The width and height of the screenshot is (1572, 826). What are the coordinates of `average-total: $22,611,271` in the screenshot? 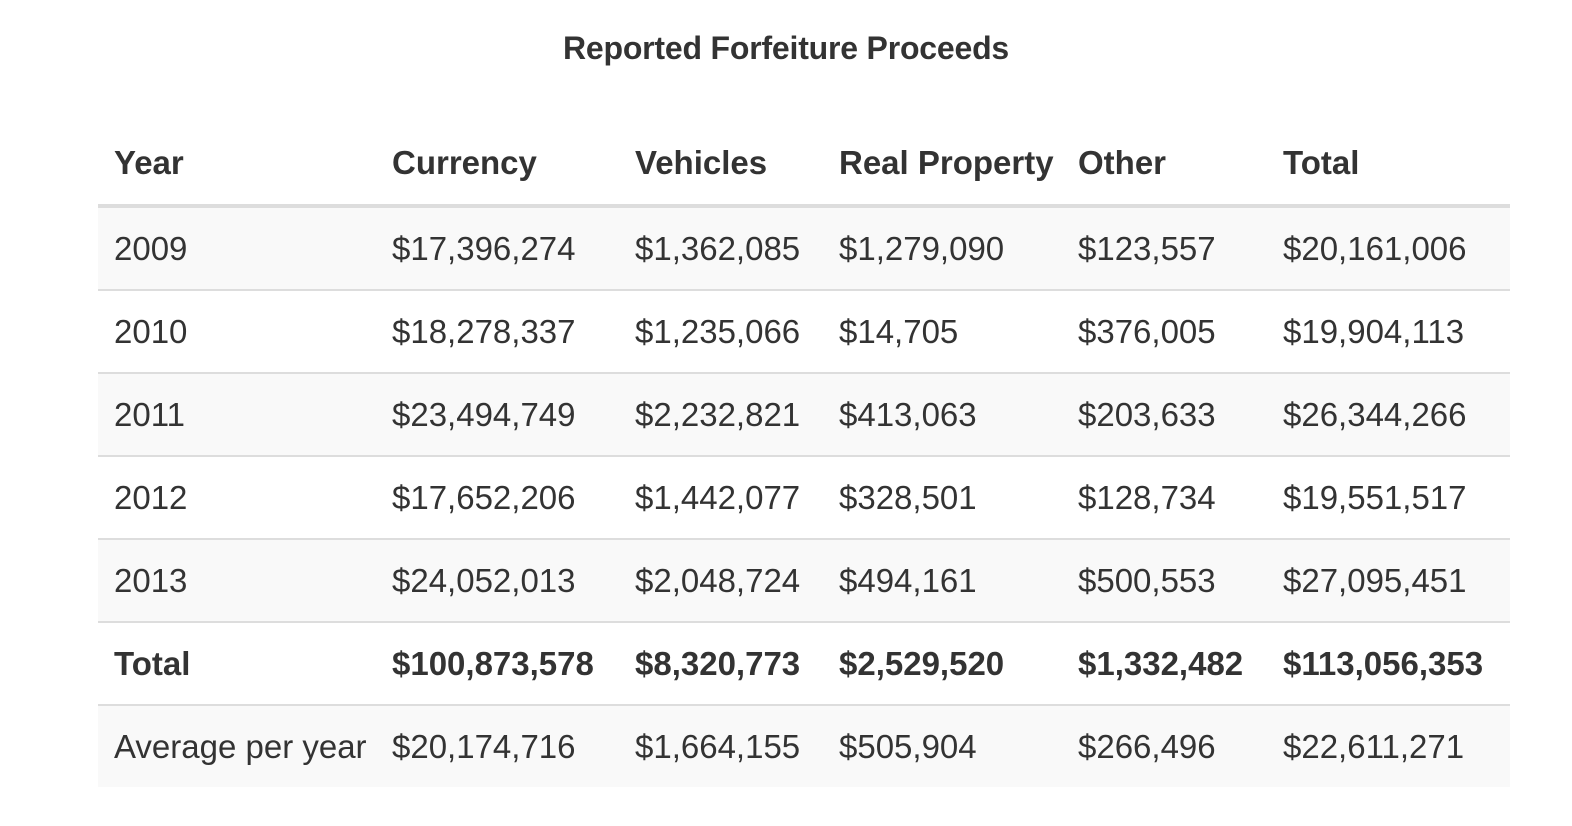 It's located at (1388, 745).